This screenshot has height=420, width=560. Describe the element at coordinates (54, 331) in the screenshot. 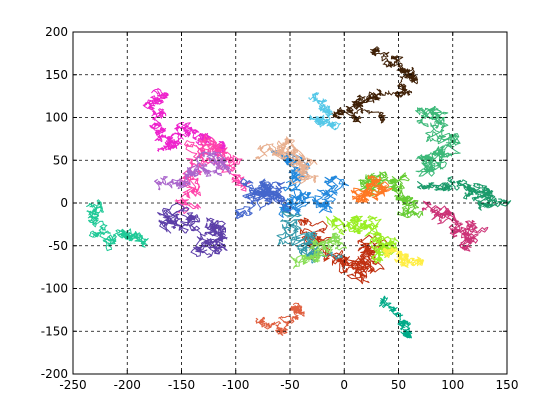

I see `y-tick-label: -150` at that location.